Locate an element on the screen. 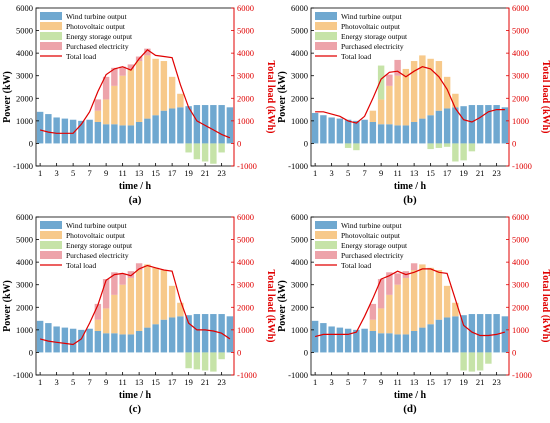 The height and width of the screenshot is (423, 550). right-tick-label: 2000 is located at coordinates (520, 98).